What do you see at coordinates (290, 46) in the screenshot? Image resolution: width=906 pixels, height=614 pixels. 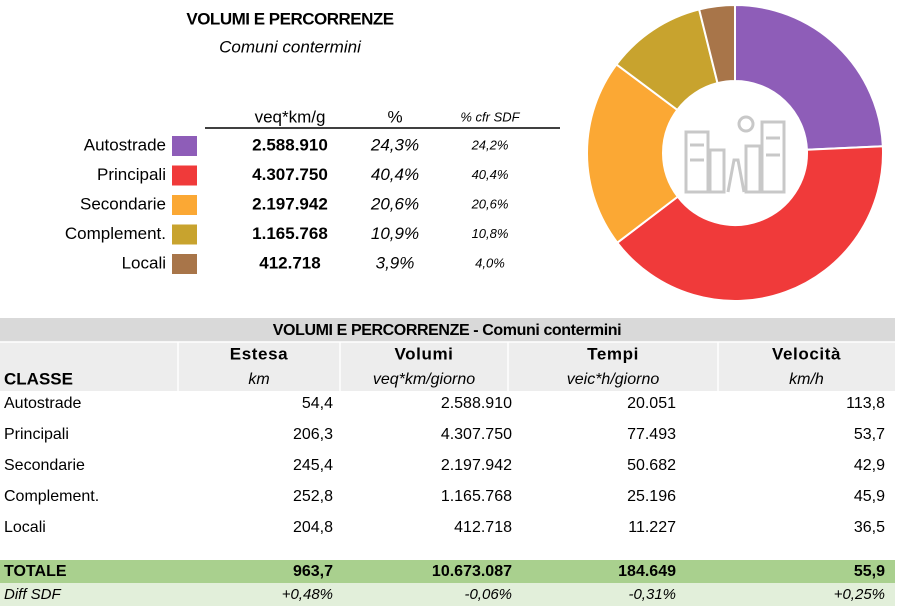 I see `summary-subtitle: Comuni contermini` at bounding box center [290, 46].